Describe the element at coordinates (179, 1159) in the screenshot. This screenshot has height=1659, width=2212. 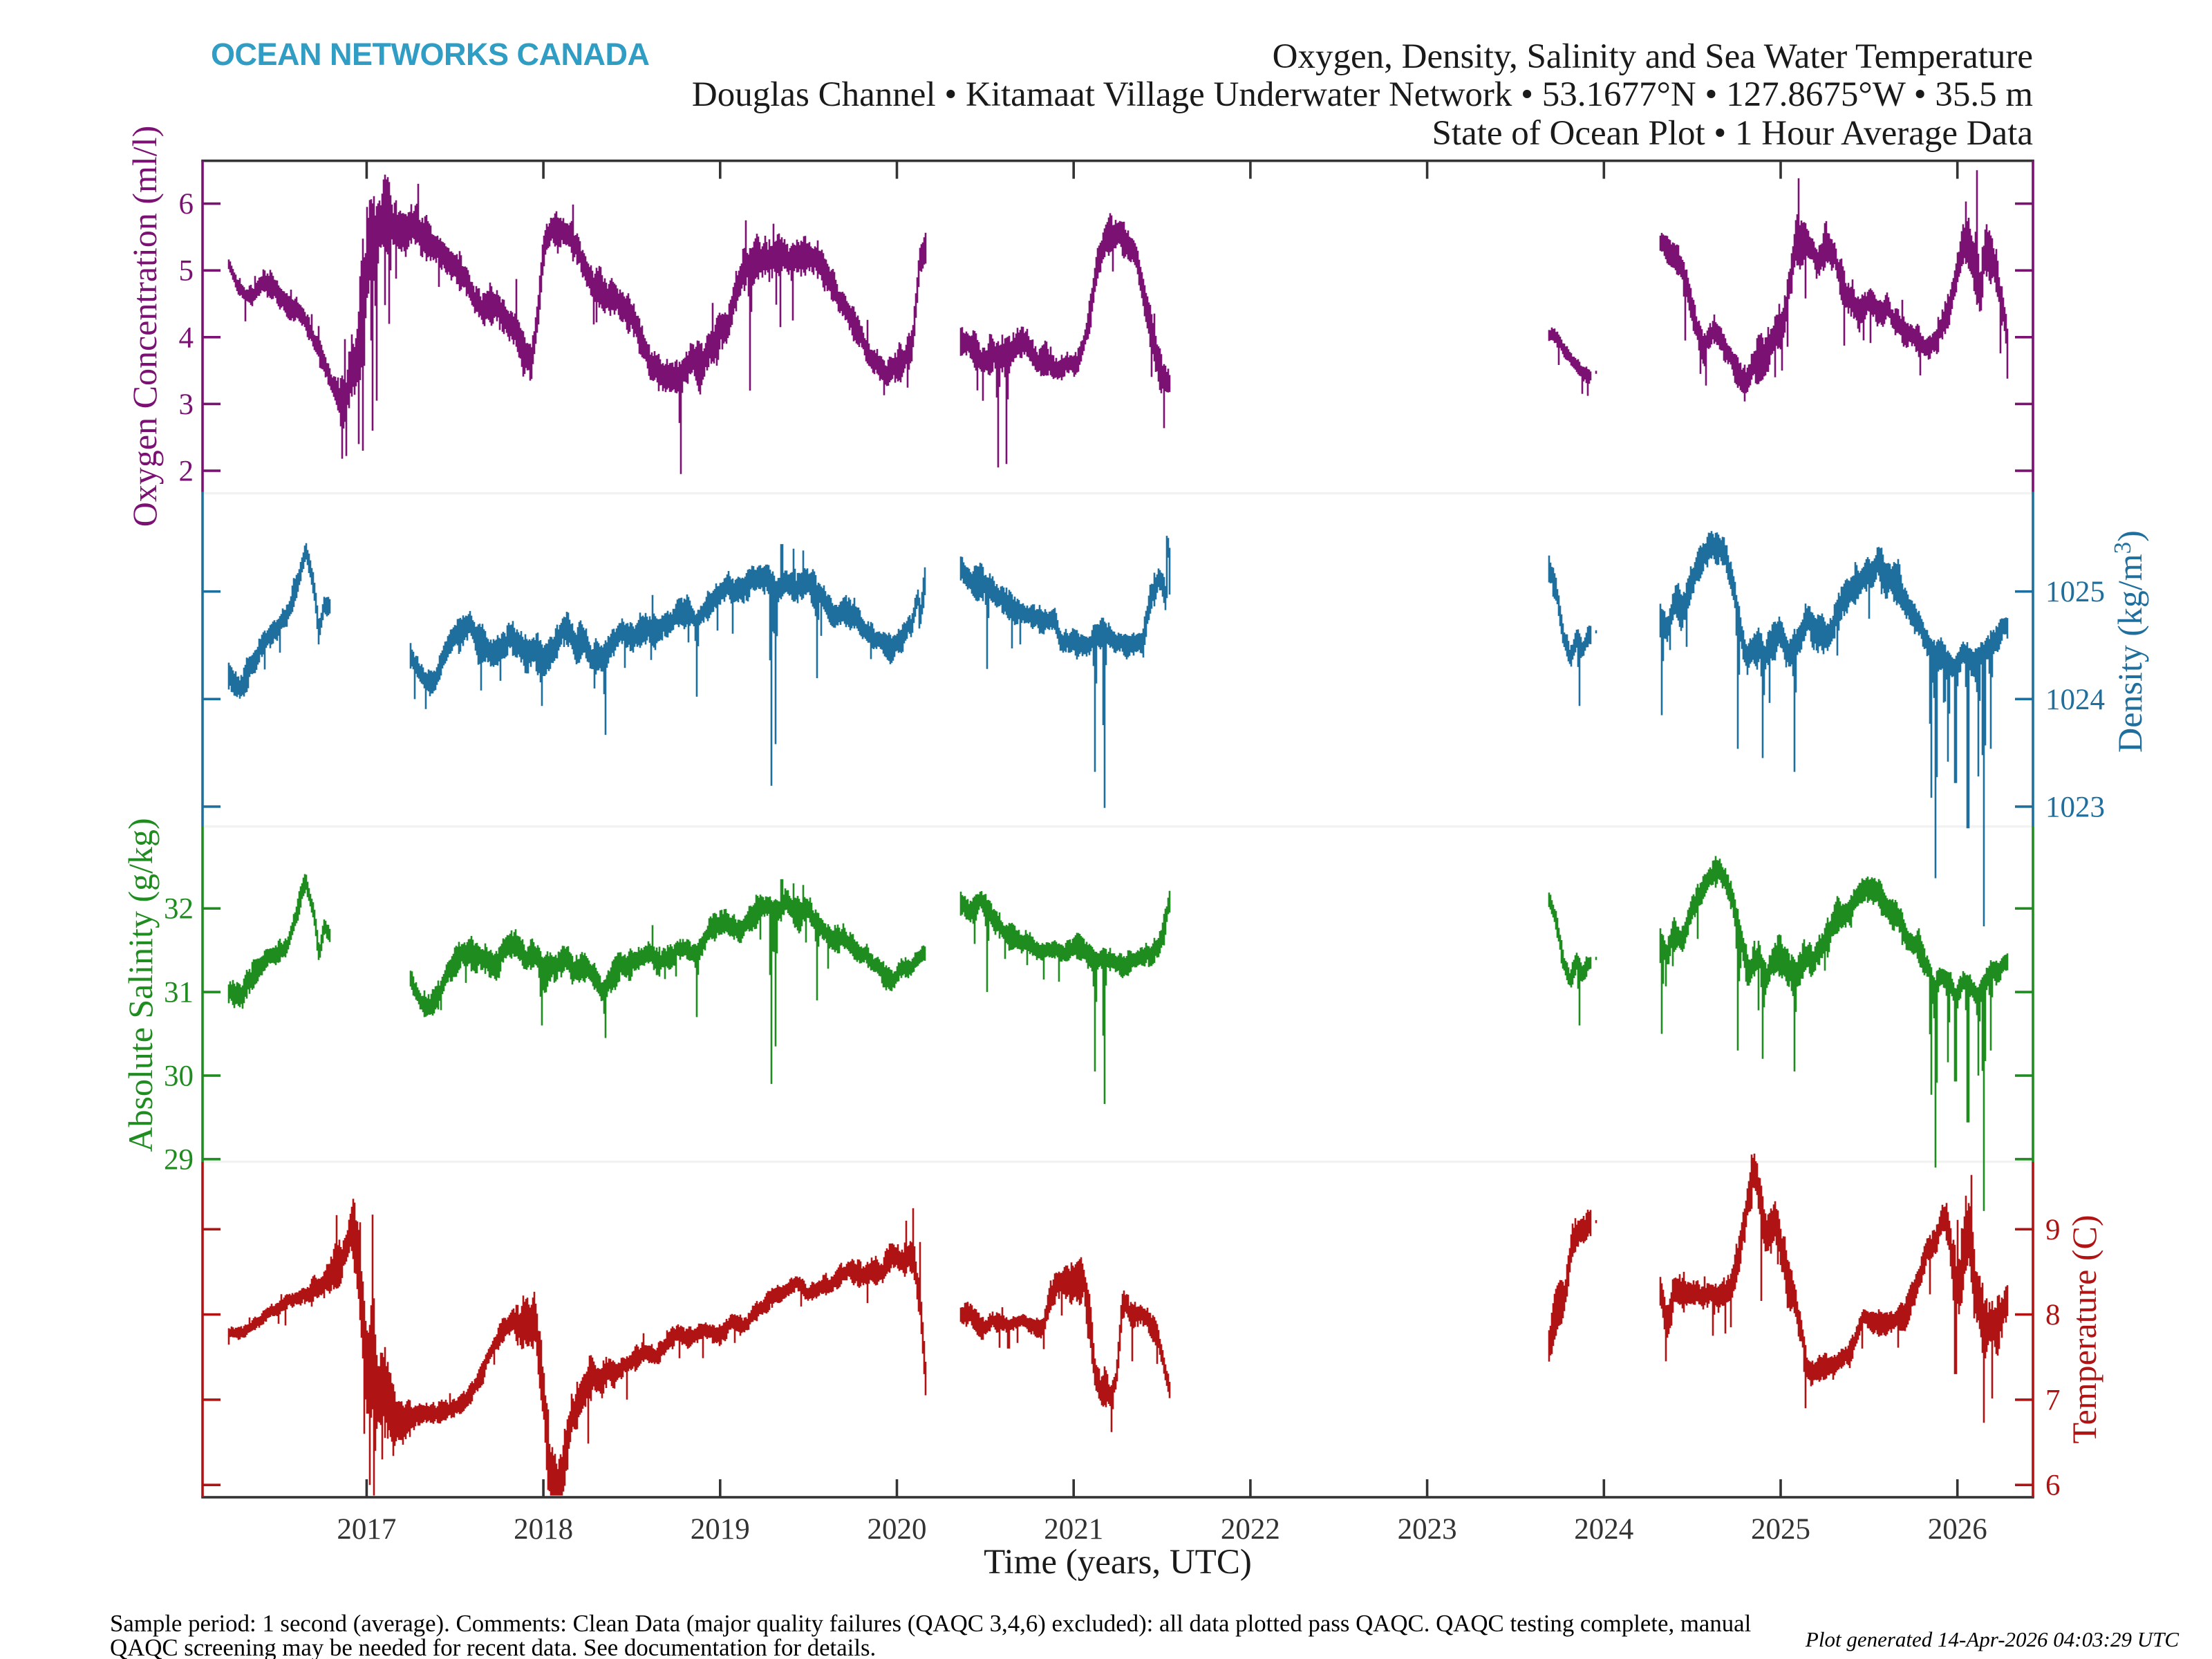
I see `svg-text: 29` at that location.